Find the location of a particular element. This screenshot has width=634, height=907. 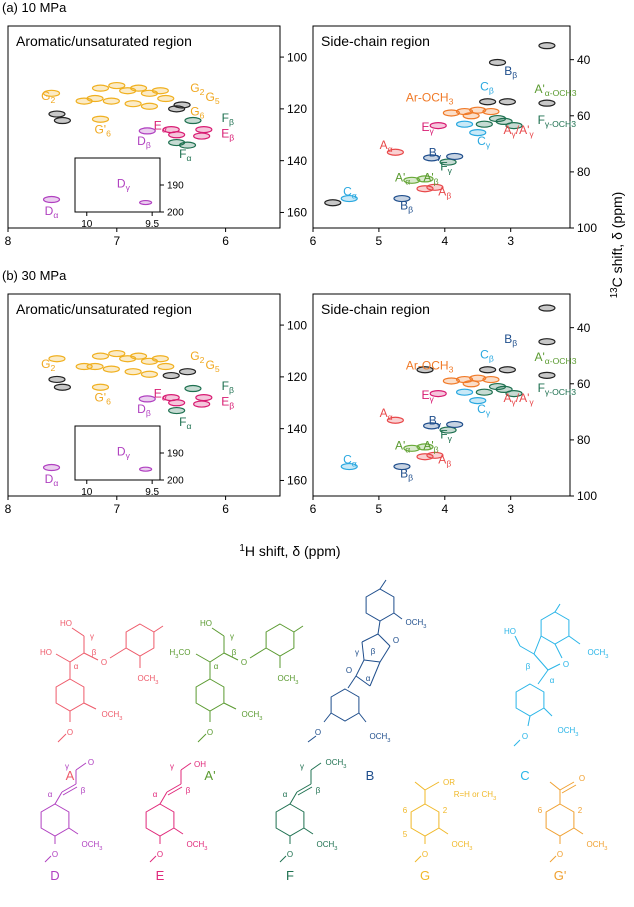

peak-label: G2 is located at coordinates (48, 97).